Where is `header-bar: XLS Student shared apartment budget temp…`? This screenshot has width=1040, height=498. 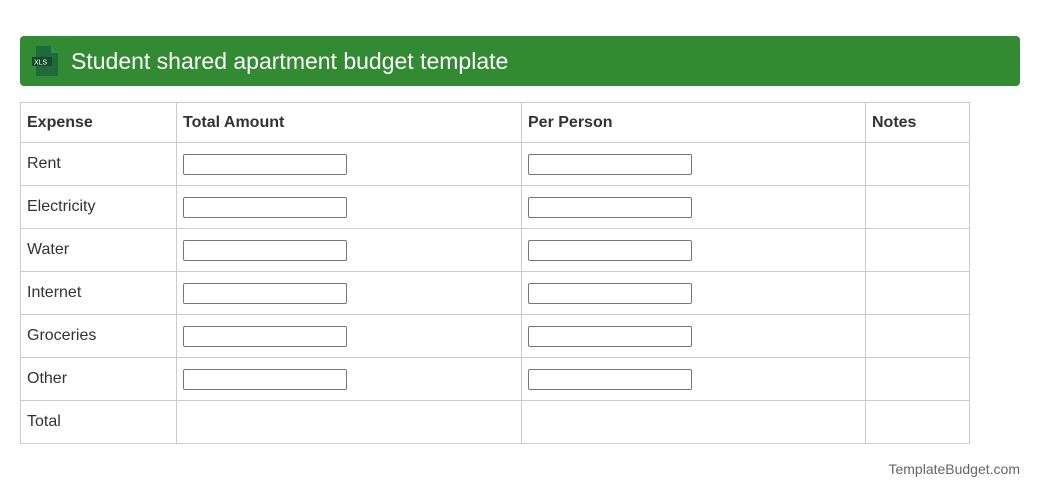 header-bar: XLS Student shared apartment budget temp… is located at coordinates (520, 61).